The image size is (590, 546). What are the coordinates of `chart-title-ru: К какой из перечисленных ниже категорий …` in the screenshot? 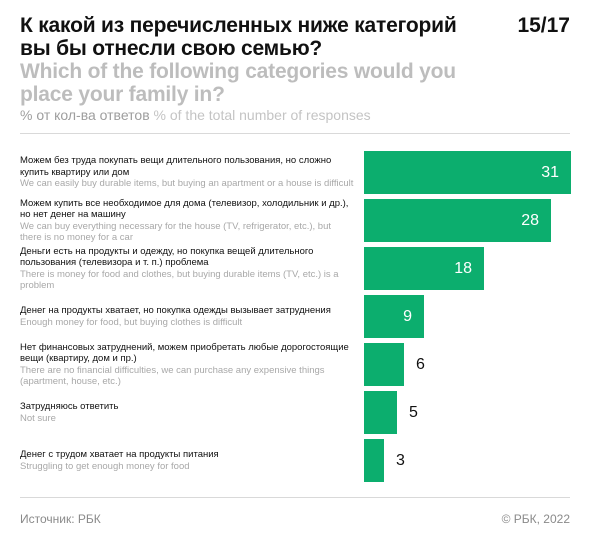 It's located at (238, 37).